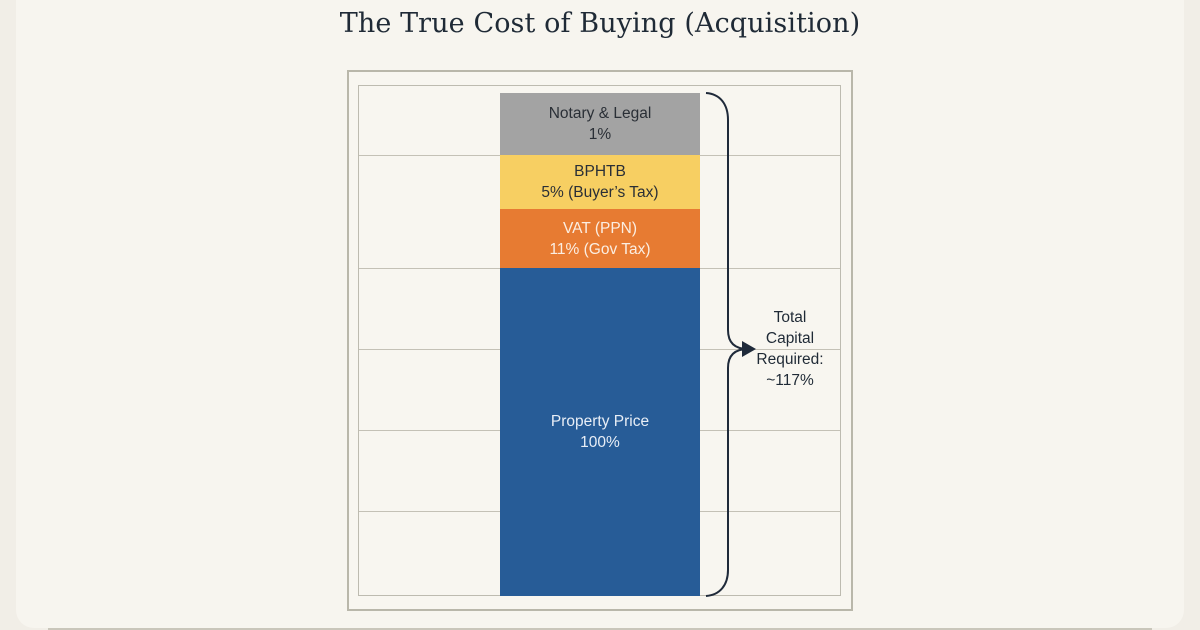 The height and width of the screenshot is (630, 1200). I want to click on annotation-line: Capital, so click(790, 338).